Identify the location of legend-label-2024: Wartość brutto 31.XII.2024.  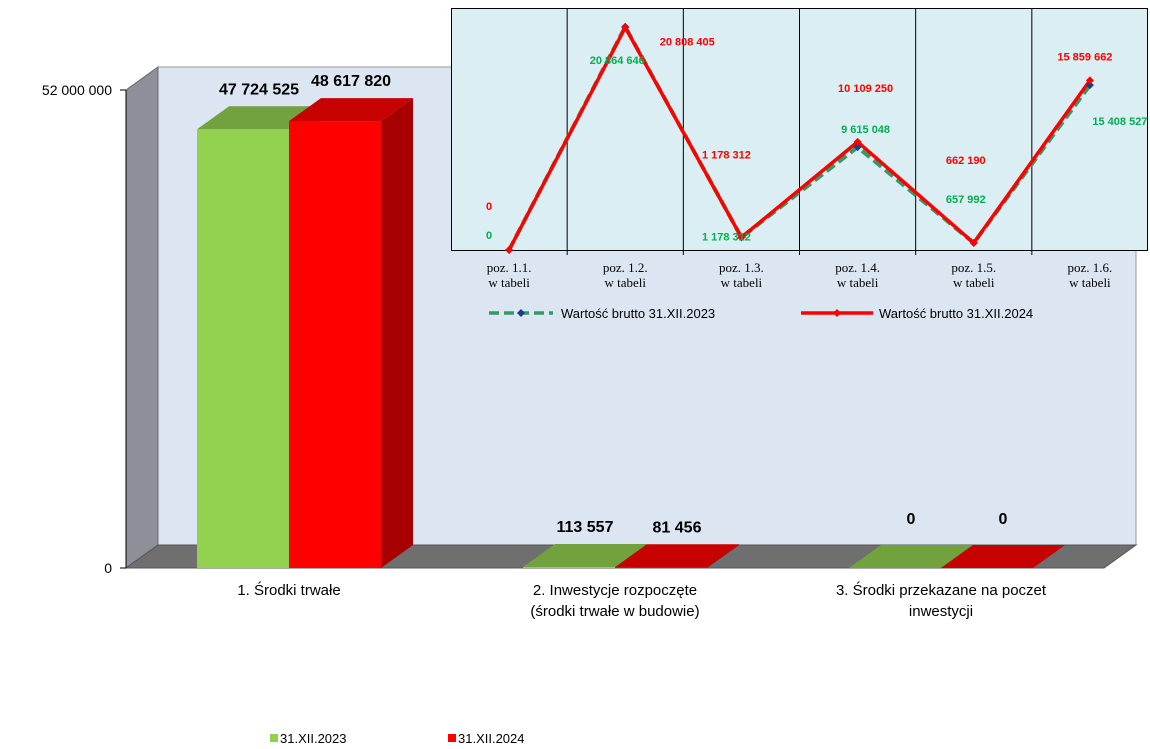
(956, 313).